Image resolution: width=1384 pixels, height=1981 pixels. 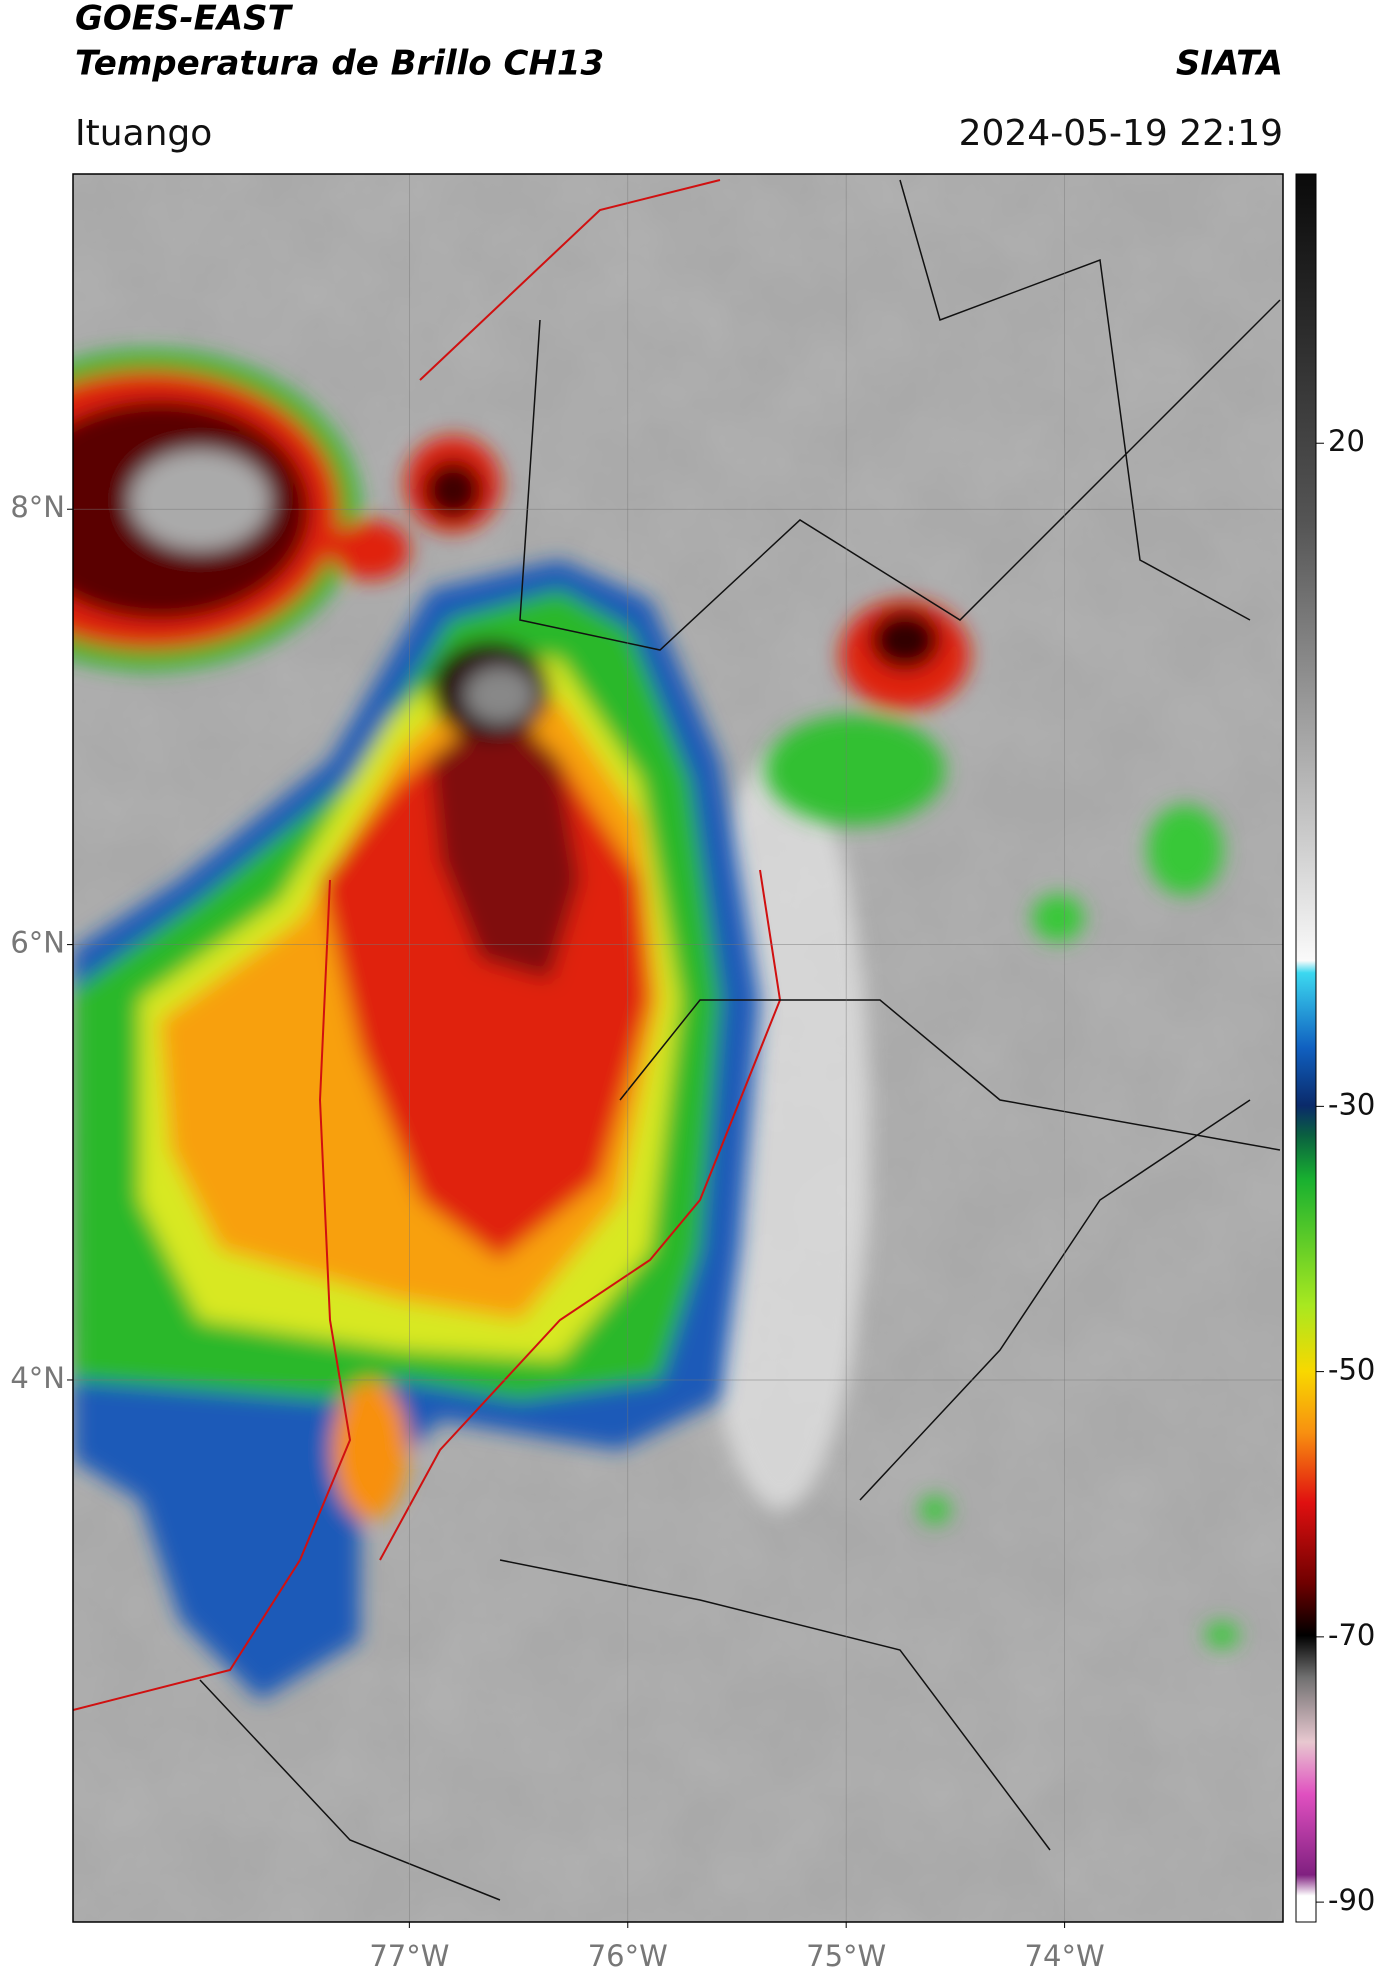 What do you see at coordinates (339, 64) in the screenshot?
I see `subtitle: Temperatura de Brillo CH13` at bounding box center [339, 64].